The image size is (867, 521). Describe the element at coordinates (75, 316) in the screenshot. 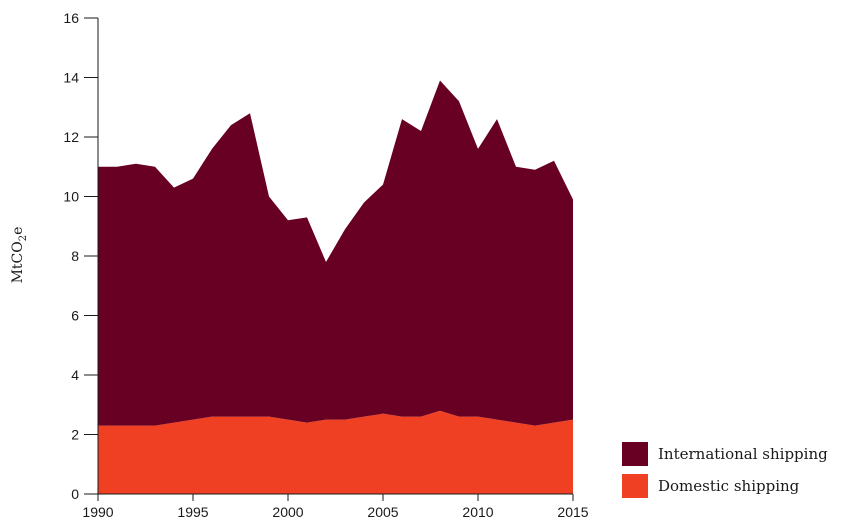

I see `y-tick-label: 6` at that location.